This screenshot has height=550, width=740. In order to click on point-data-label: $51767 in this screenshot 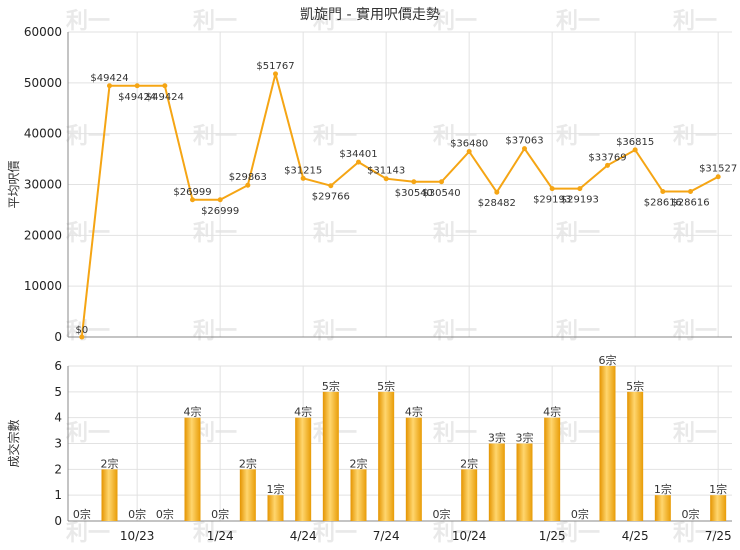, I will do `click(275, 66)`.